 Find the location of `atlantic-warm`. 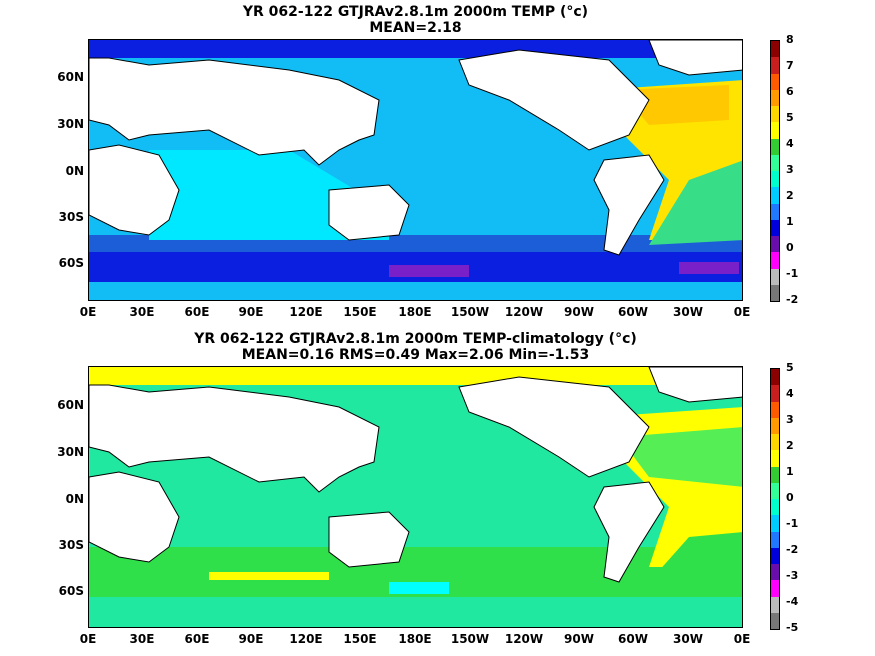

atlantic-warm is located at coordinates (674, 105).